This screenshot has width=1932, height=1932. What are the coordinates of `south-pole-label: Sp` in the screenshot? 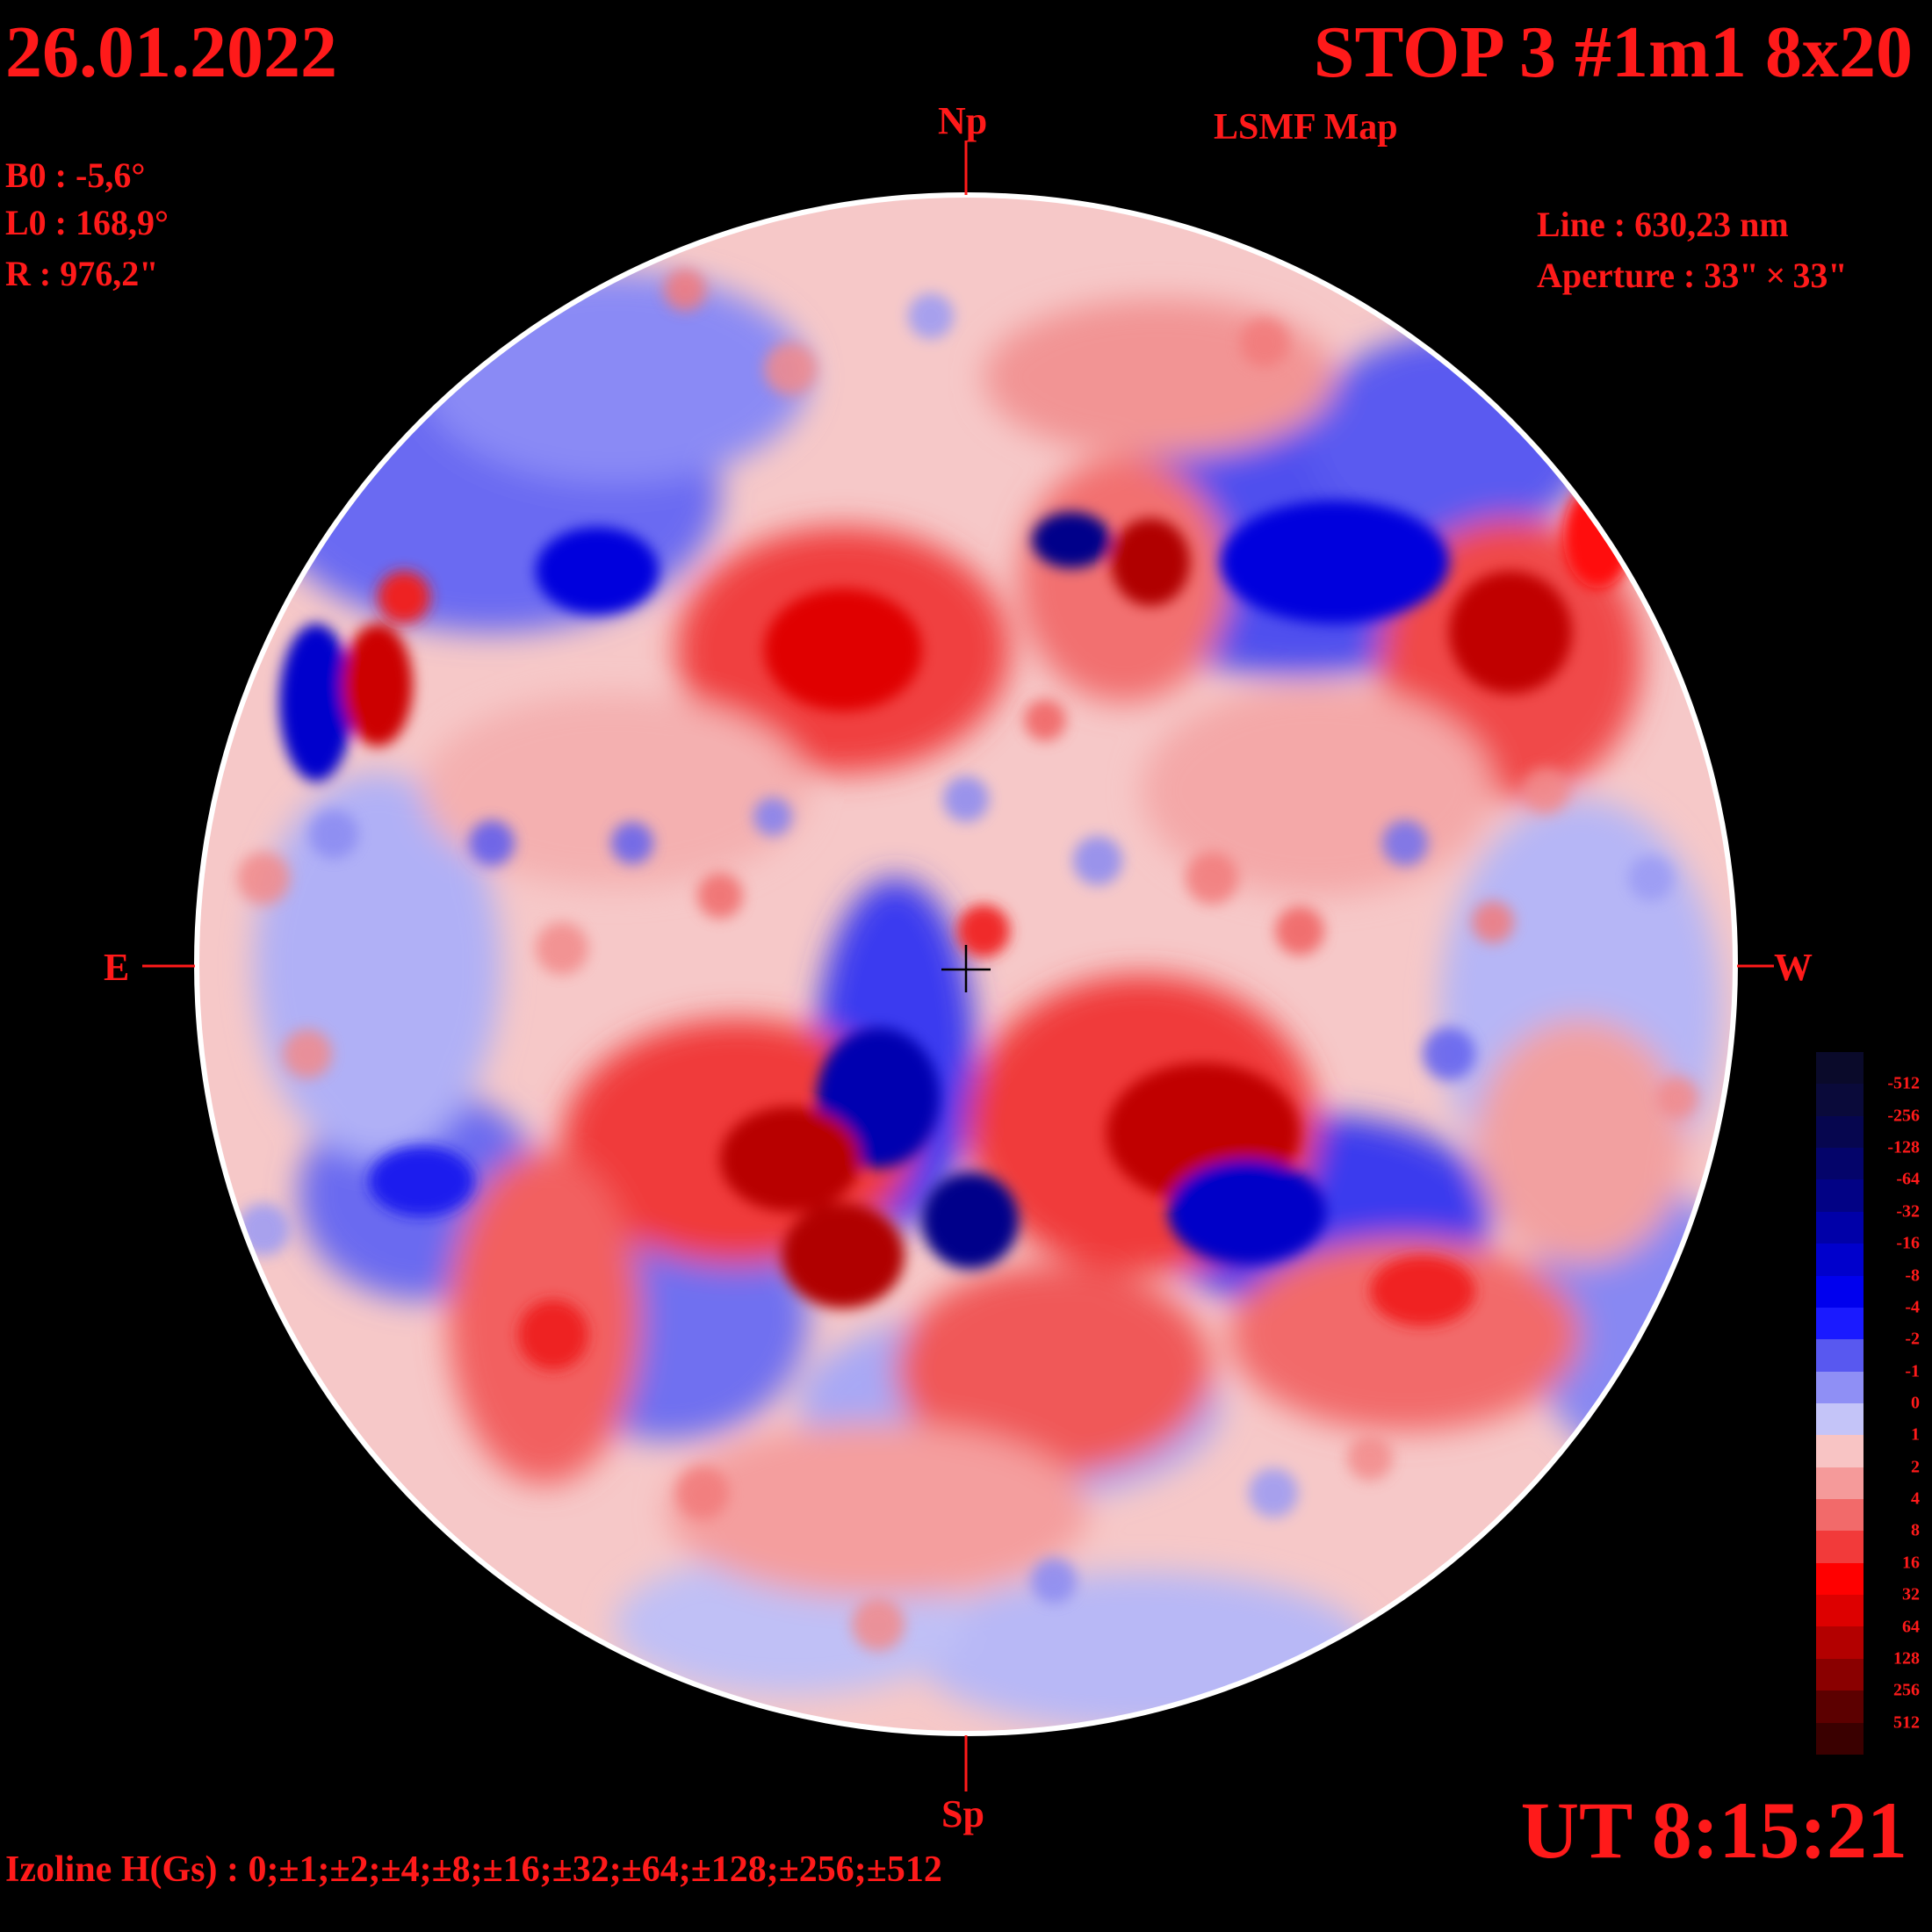 It's located at (962, 1813).